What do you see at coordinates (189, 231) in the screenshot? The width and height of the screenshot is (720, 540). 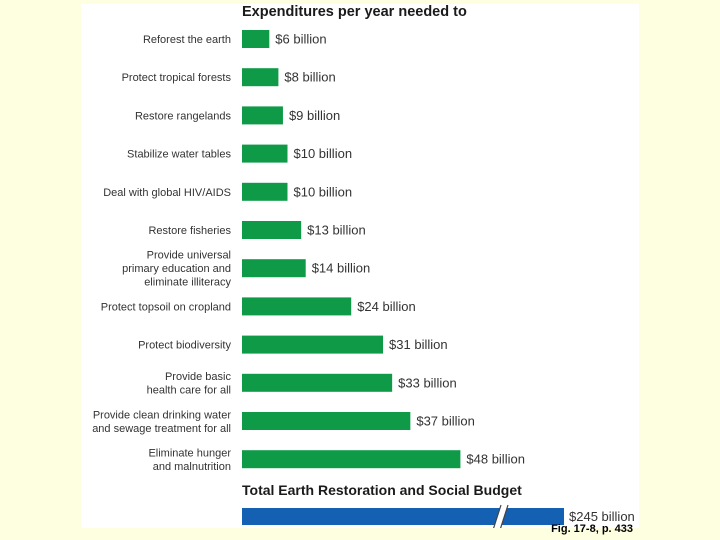 I see `category-label-6: Restore fisheries` at bounding box center [189, 231].